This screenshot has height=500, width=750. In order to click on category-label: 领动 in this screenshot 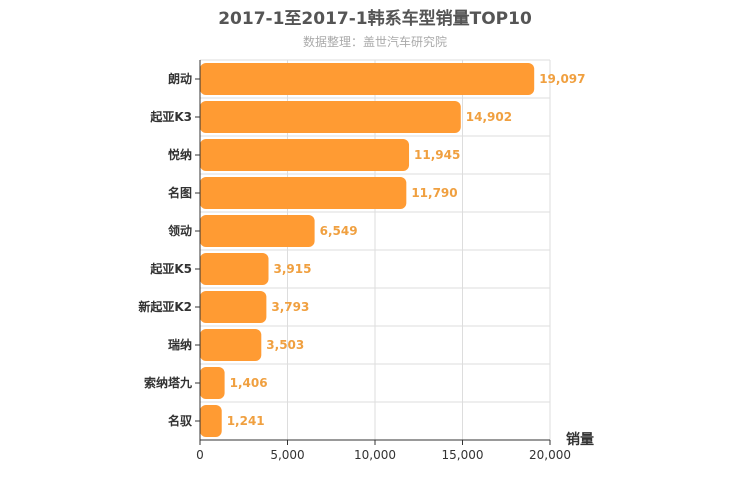, I will do `click(180, 230)`.